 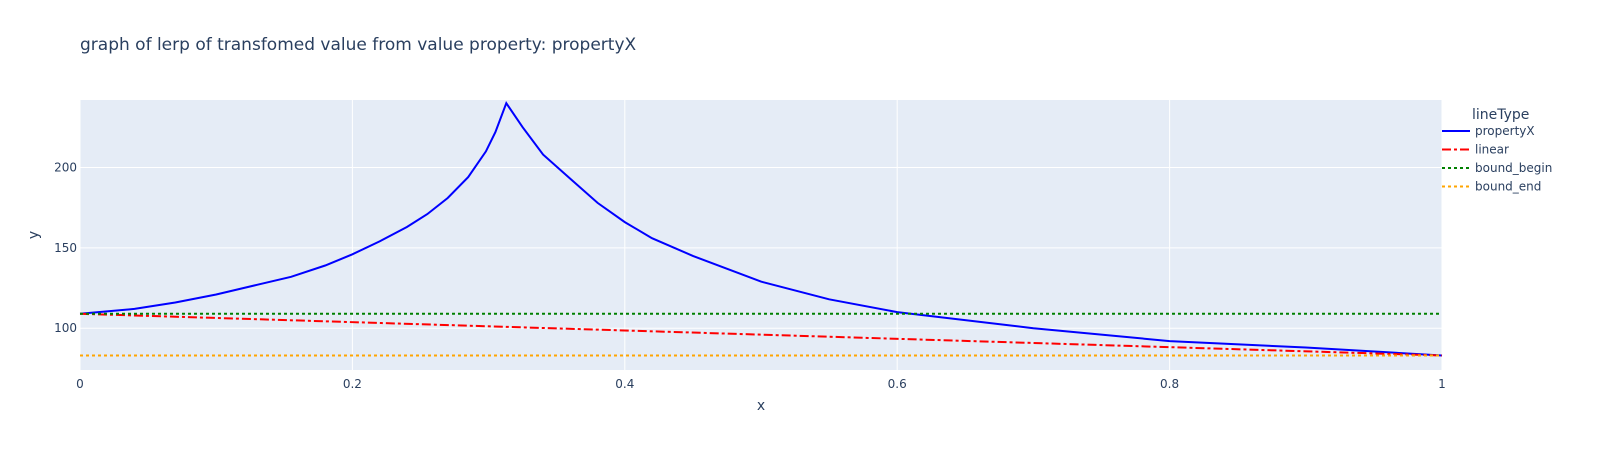 I want to click on y-axis-title: y, so click(x=34, y=235).